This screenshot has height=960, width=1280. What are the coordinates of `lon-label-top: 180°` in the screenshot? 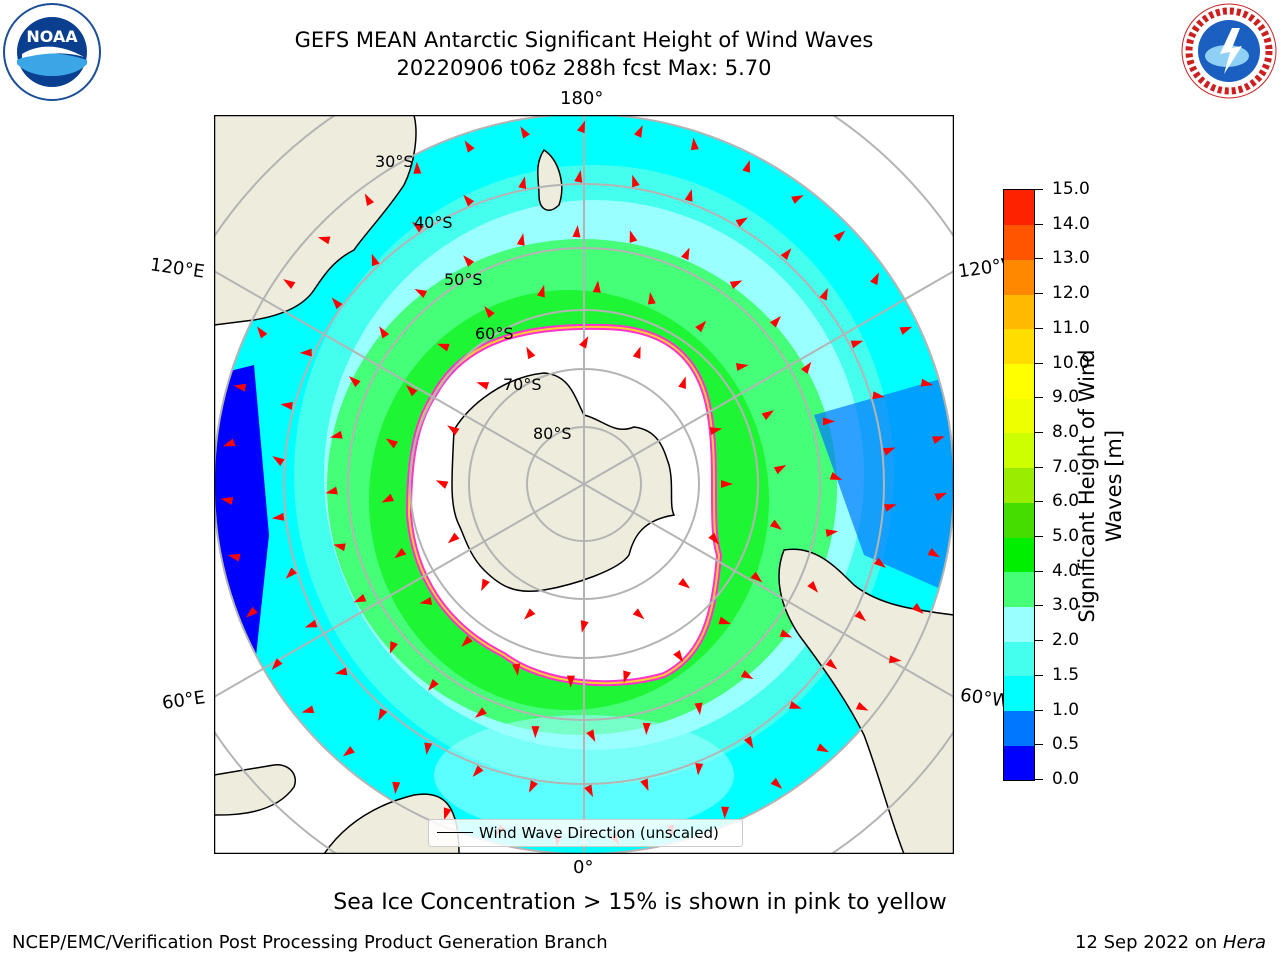 It's located at (582, 98).